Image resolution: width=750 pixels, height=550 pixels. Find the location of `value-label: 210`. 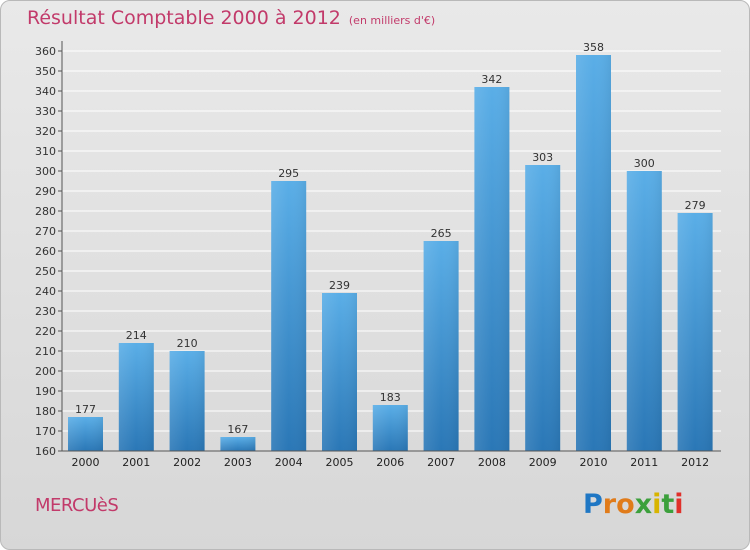

value-label: 210 is located at coordinates (187, 343).